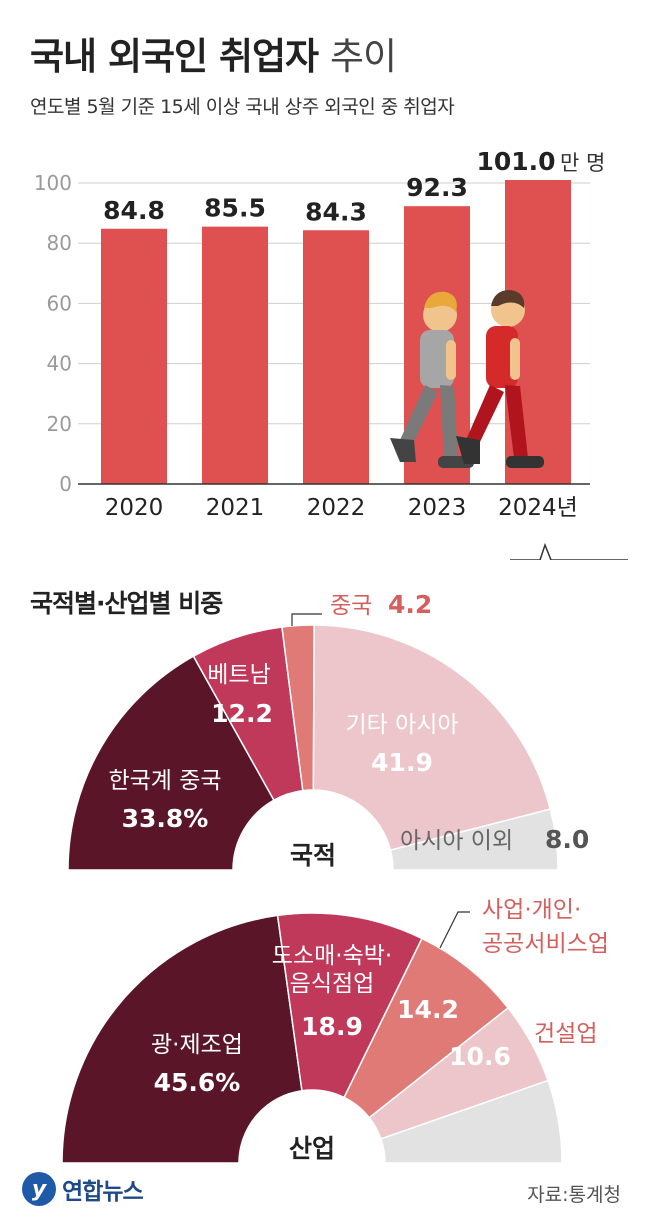 The height and width of the screenshot is (1226, 651). Describe the element at coordinates (53, 333) in the screenshot. I see `bar-chart-y-ticks: 0 20 40 60 80 100` at that location.